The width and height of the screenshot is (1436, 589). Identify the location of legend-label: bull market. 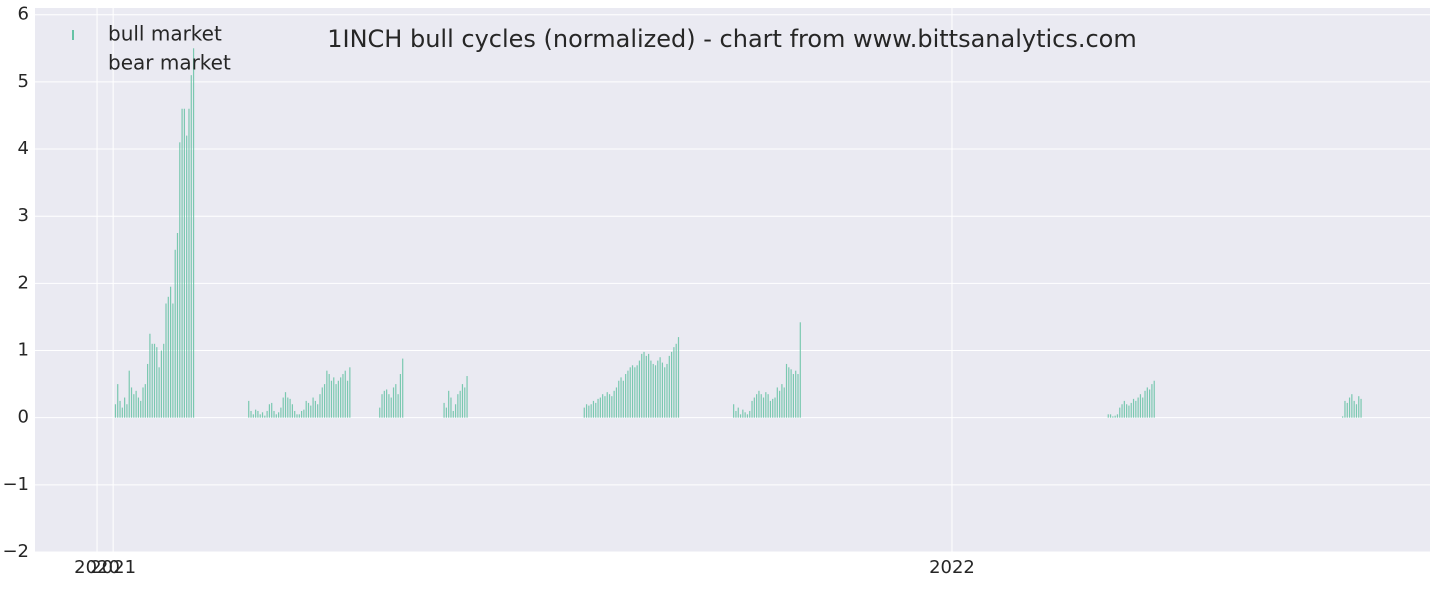
(165, 34).